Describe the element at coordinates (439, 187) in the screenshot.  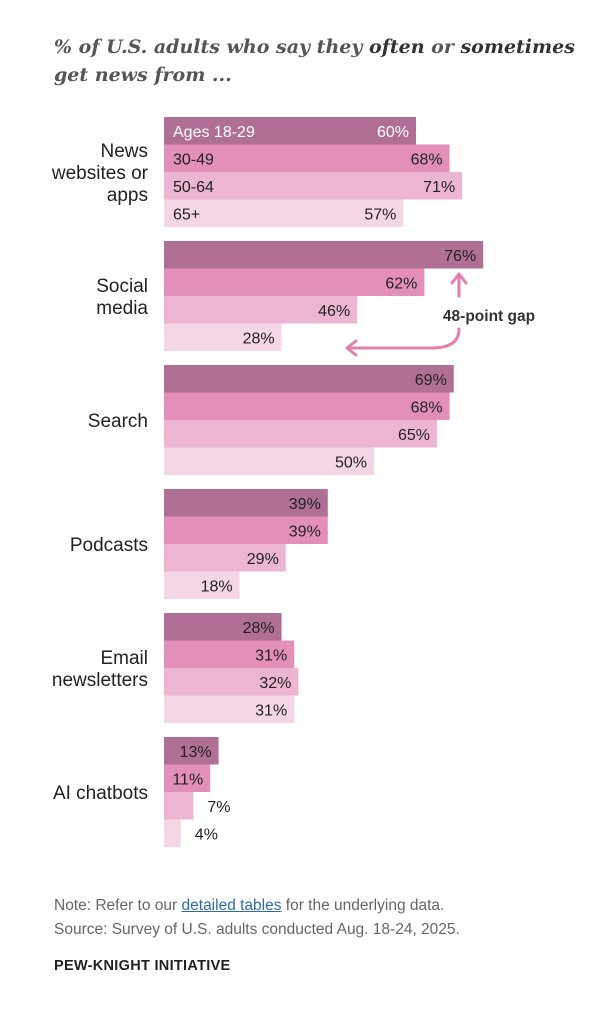
I see `data-label-news-websites-or-apps-series-2: 71%` at that location.